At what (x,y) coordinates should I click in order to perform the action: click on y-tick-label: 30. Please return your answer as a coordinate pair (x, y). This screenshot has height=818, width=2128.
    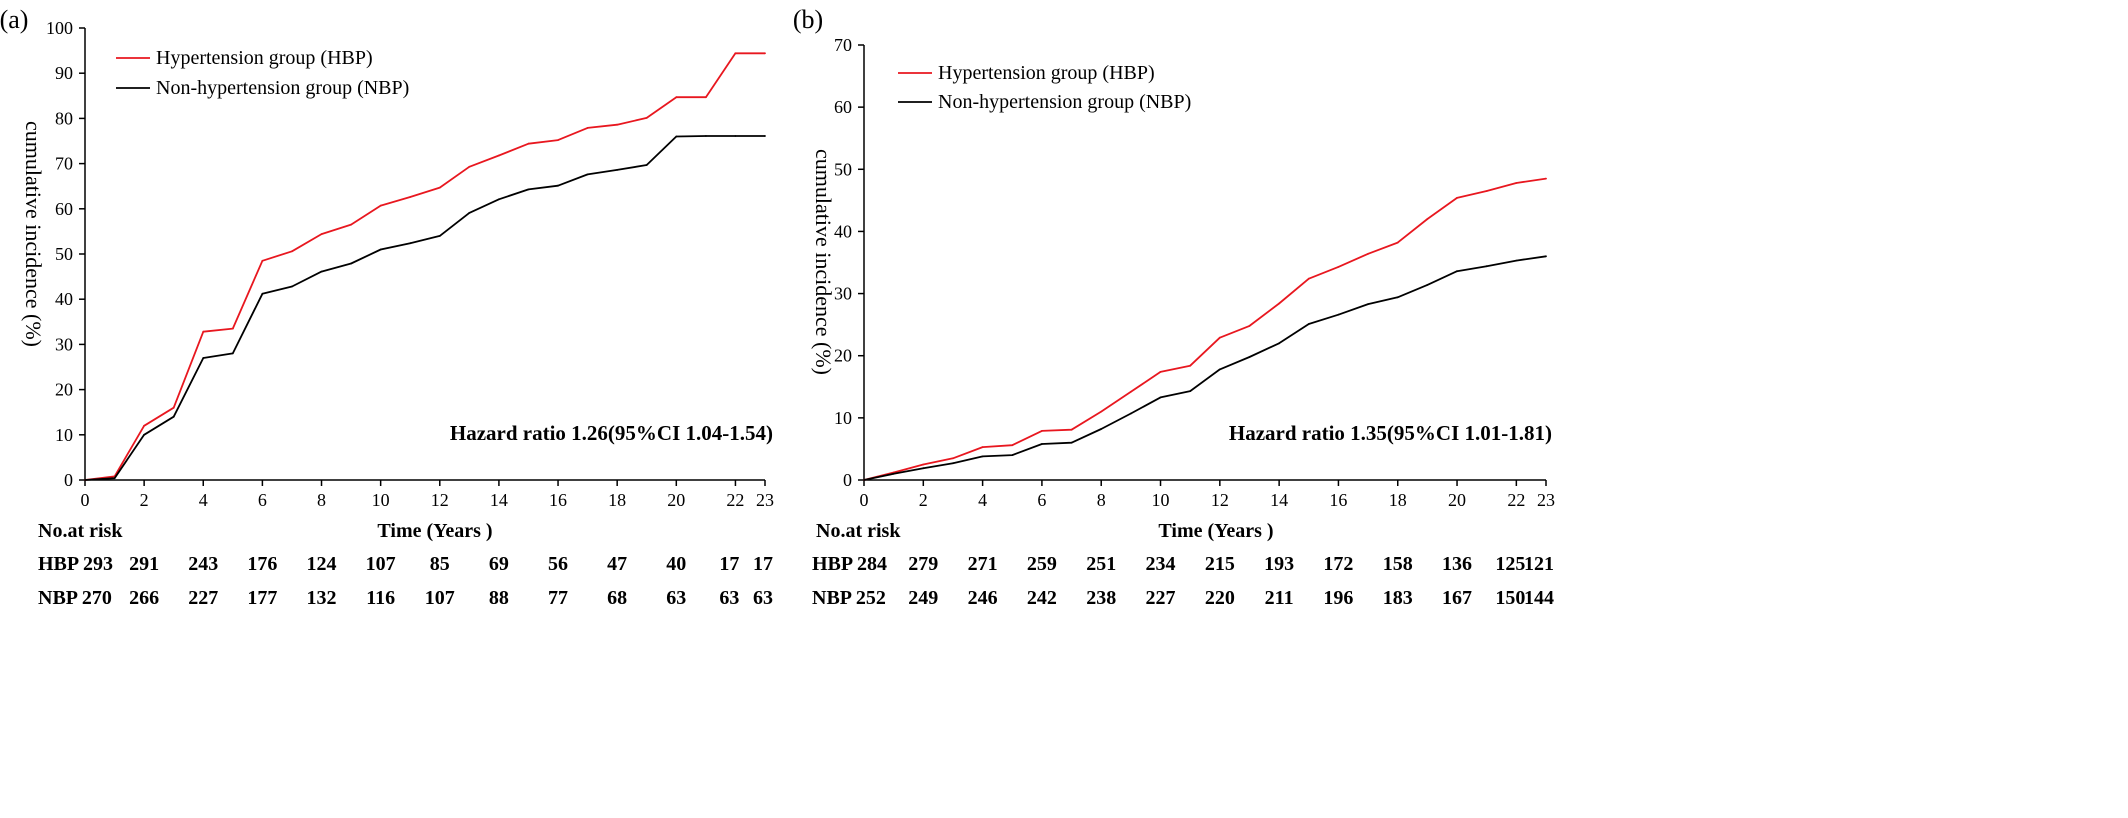
    Looking at the image, I should click on (843, 294).